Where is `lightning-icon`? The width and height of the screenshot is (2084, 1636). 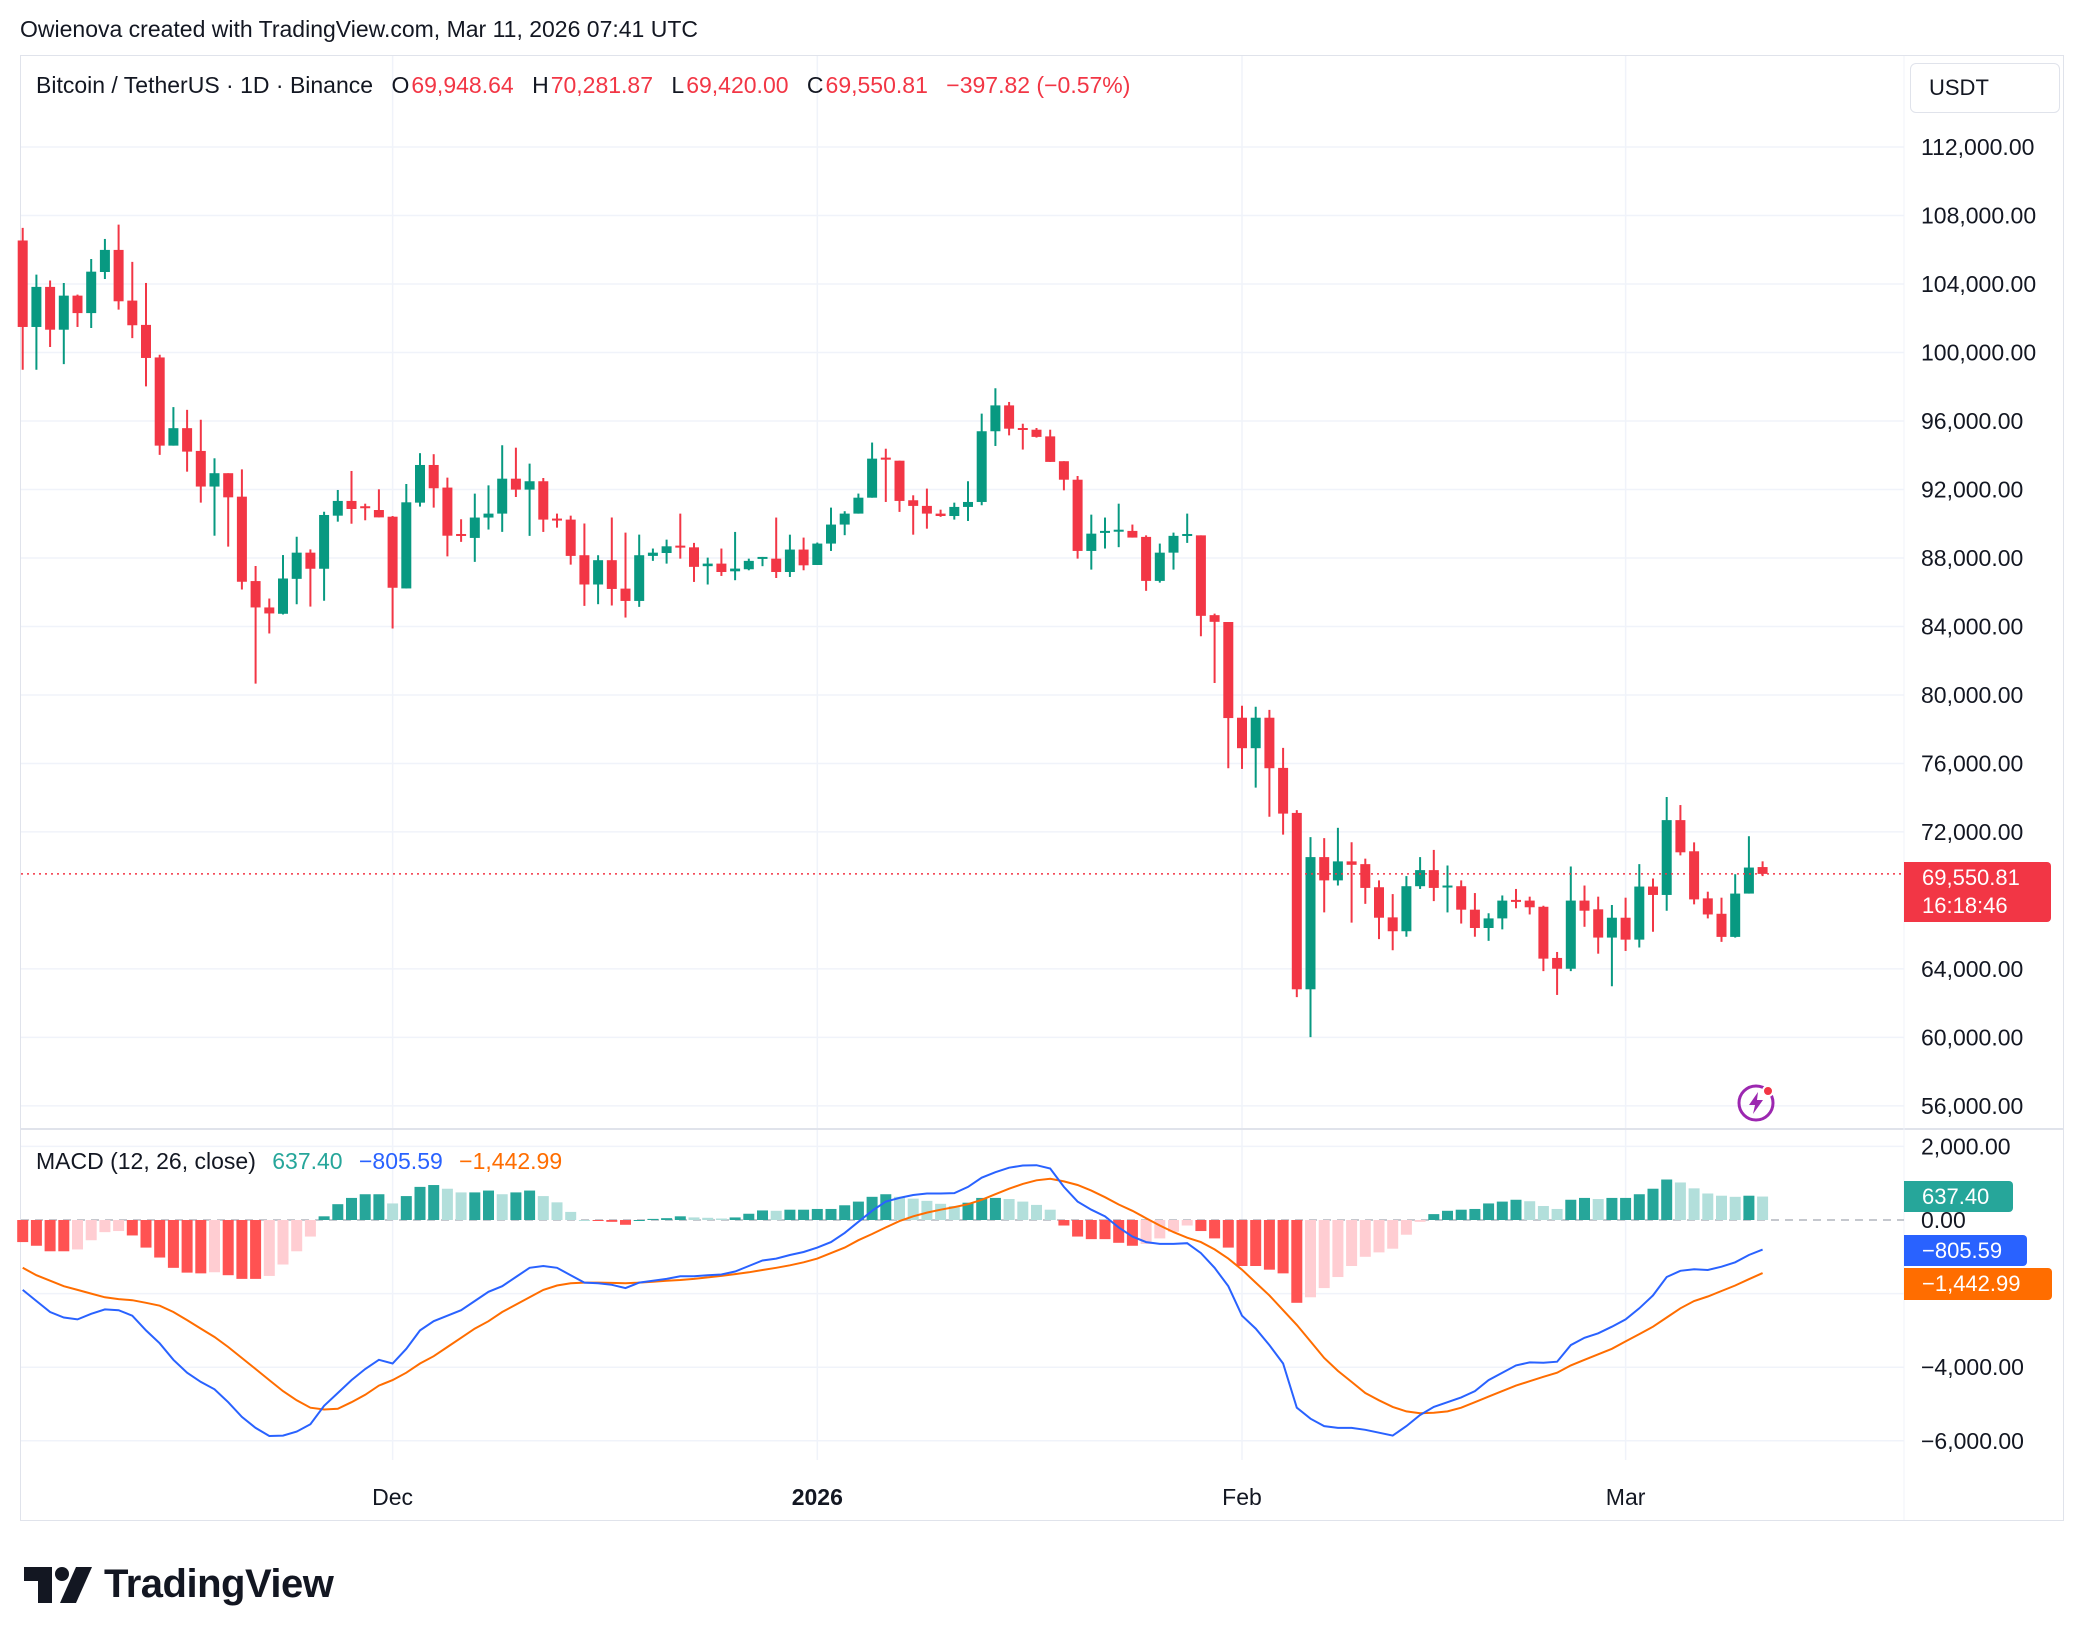 lightning-icon is located at coordinates (1756, 1103).